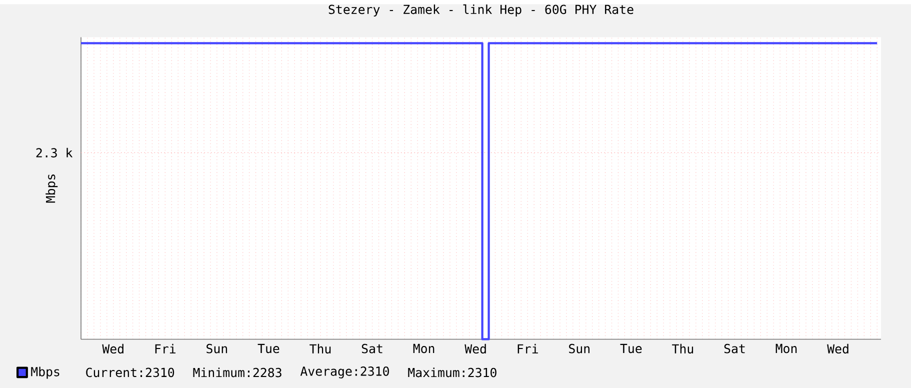  I want to click on text: Average:2310, so click(344, 372).